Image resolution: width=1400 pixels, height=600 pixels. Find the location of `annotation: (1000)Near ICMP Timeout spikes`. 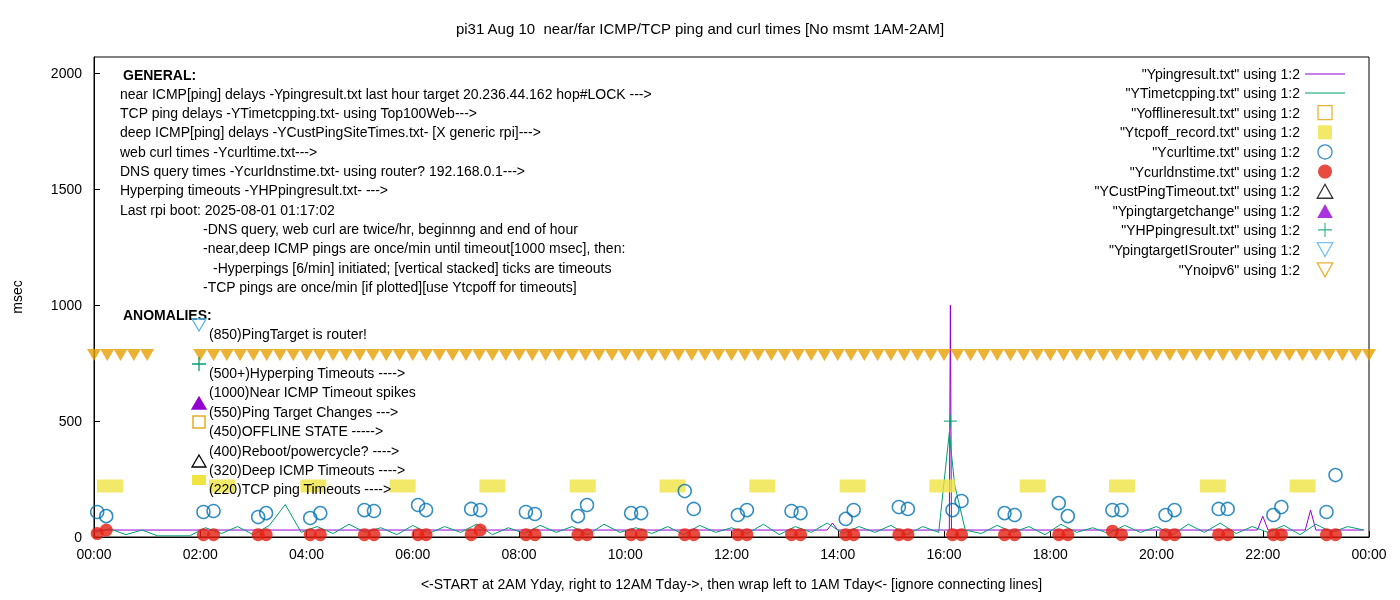

annotation: (1000)Near ICMP Timeout spikes is located at coordinates (312, 392).